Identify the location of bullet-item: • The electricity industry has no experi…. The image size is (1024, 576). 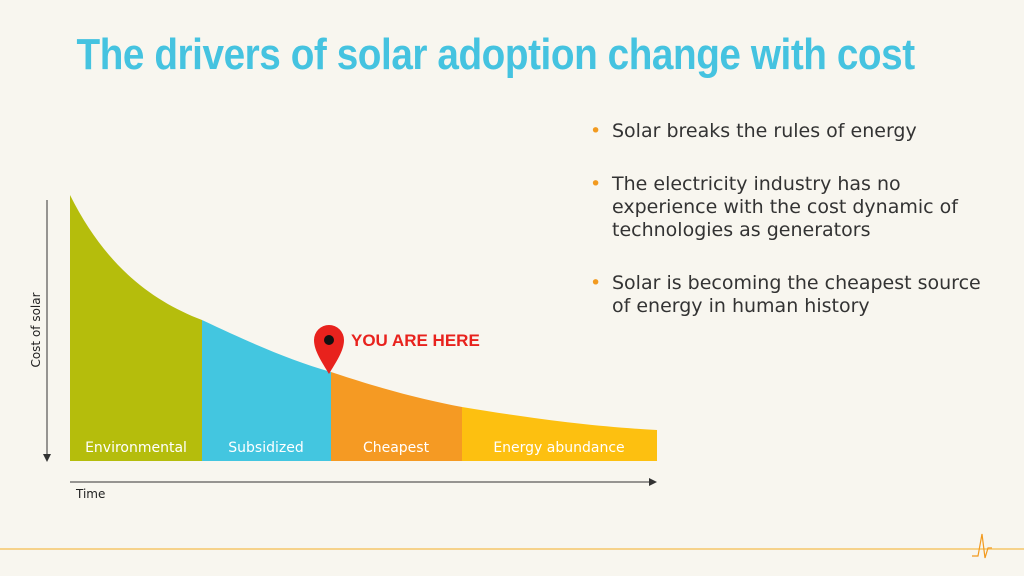
(790, 207).